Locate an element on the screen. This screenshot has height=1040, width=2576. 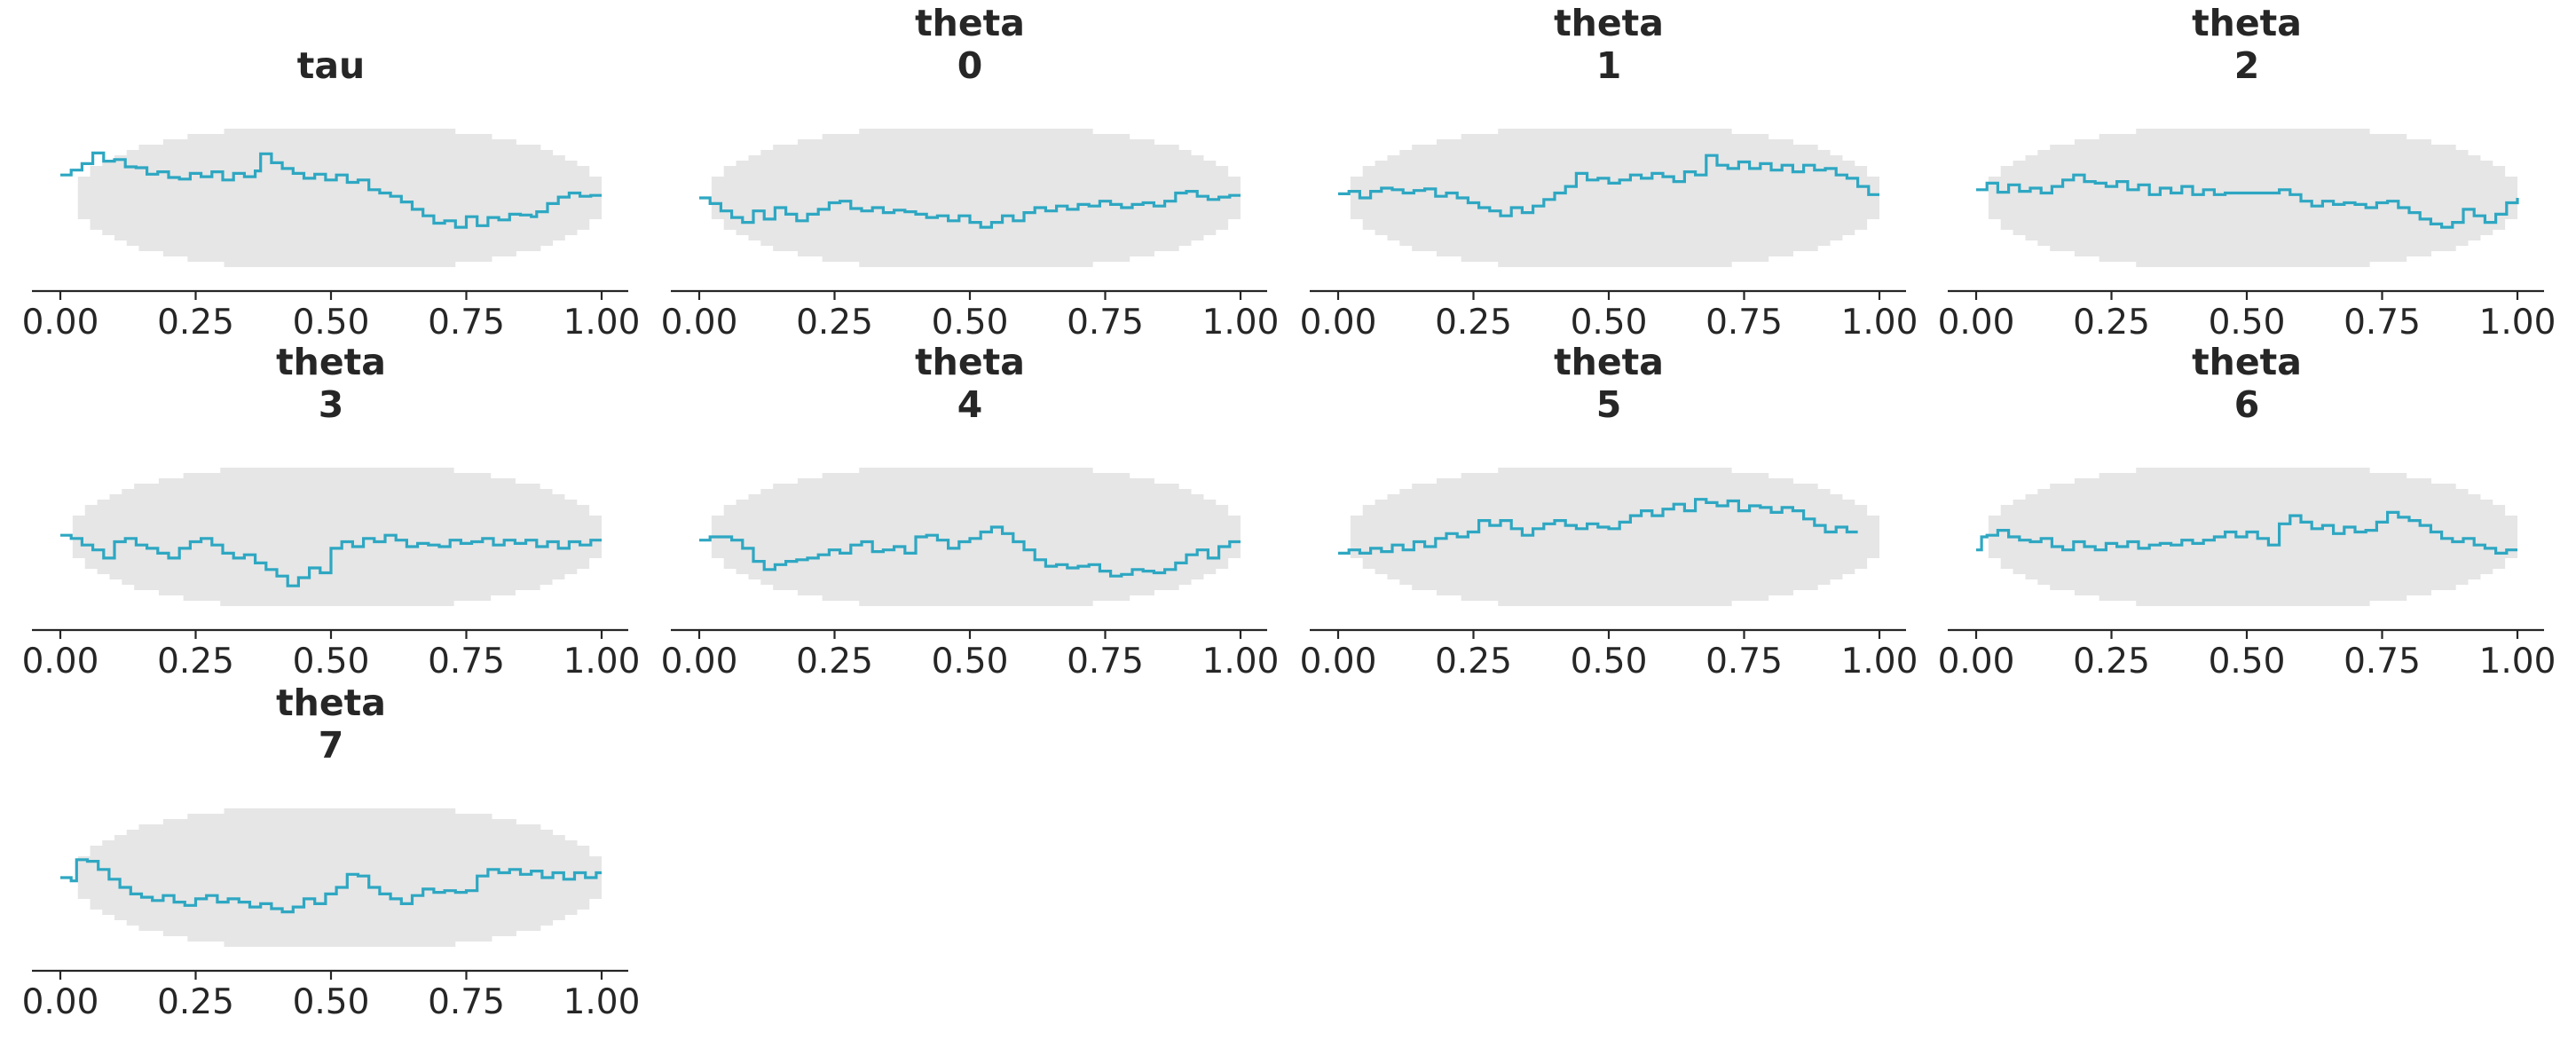
panel-title-line: 6 is located at coordinates (2247, 404).